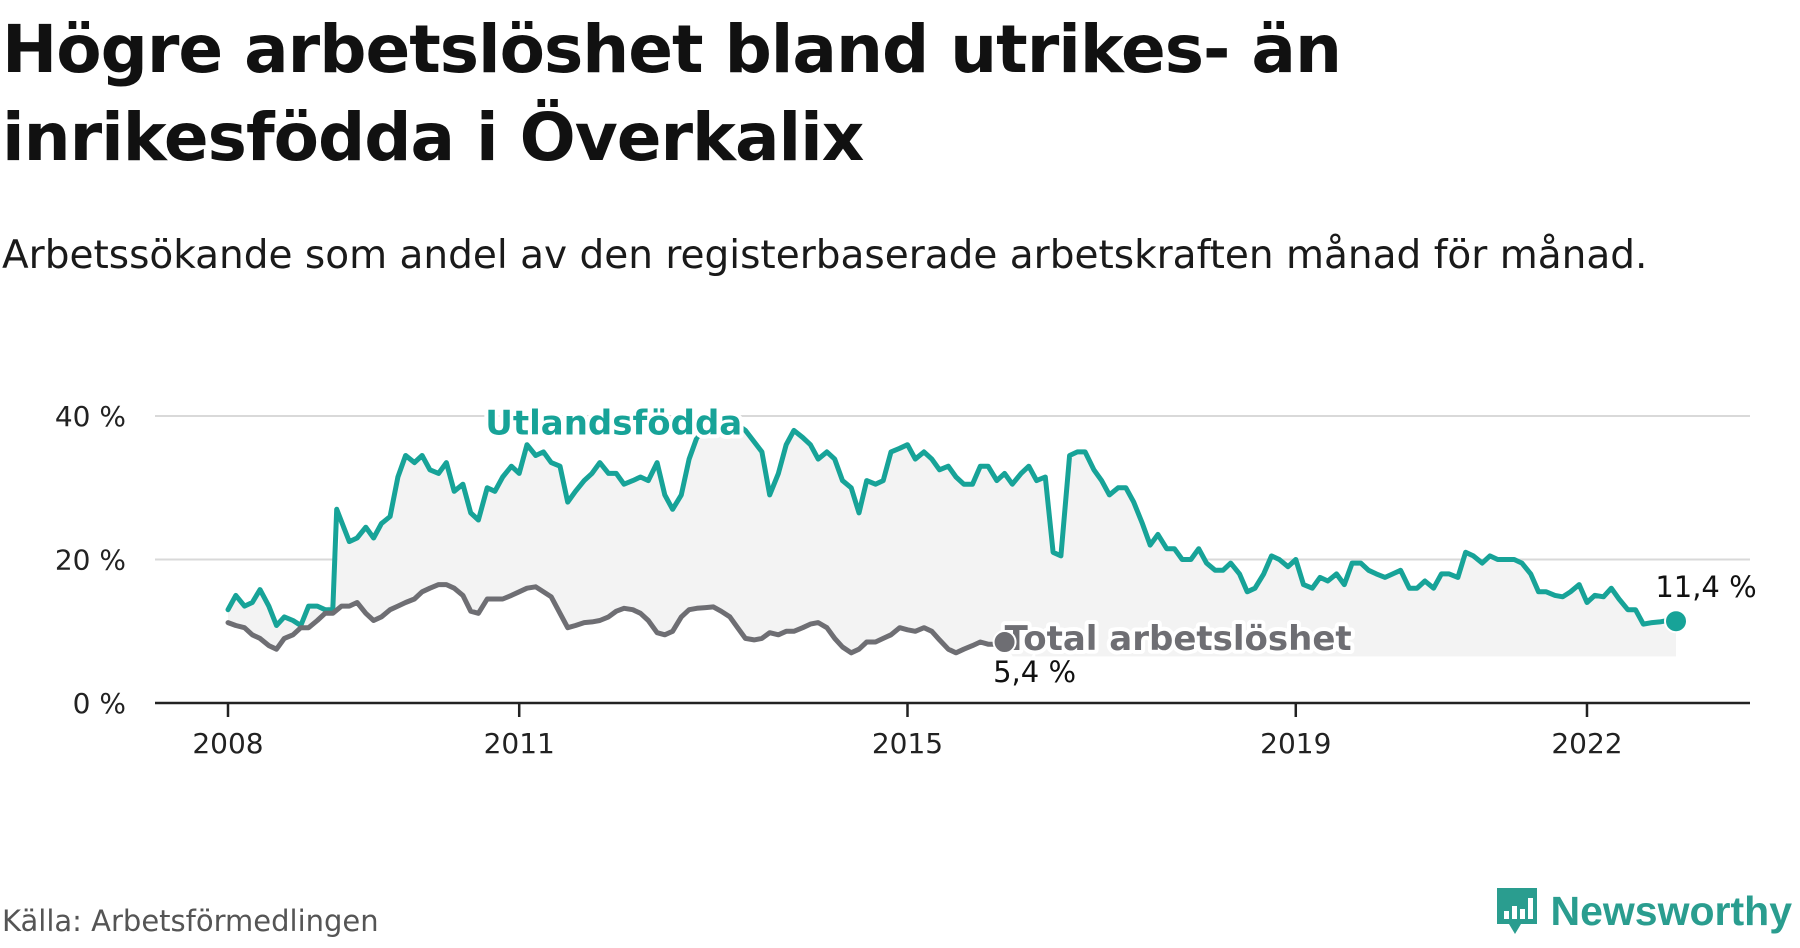  I want to click on y-tick-label: 40 %, so click(90, 416).